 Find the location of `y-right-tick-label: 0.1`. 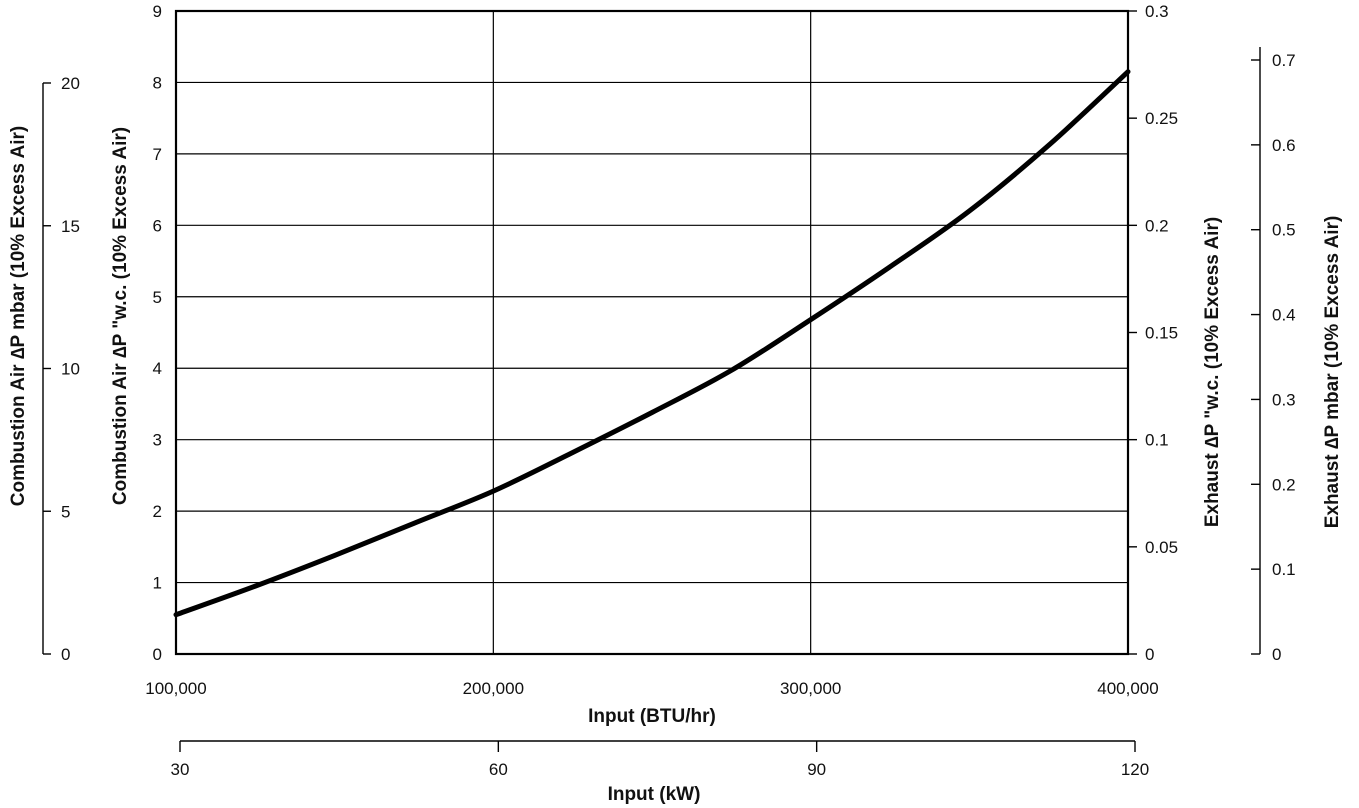

y-right-tick-label: 0.1 is located at coordinates (1157, 440).